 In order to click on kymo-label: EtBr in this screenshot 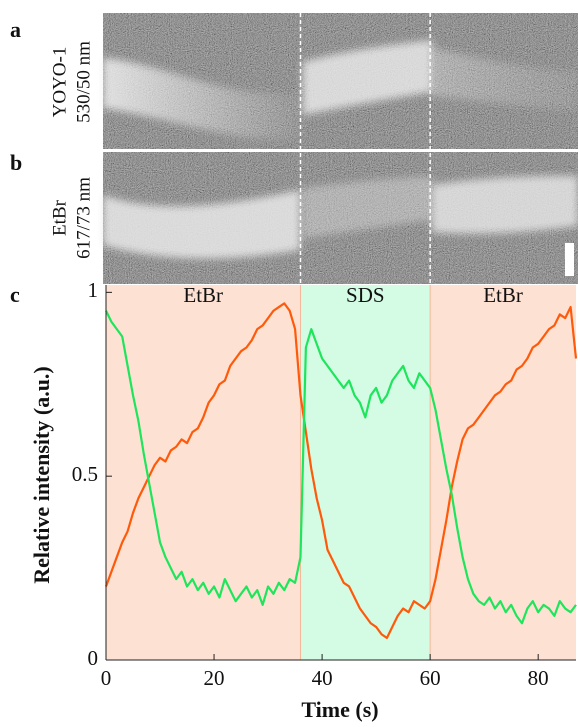, I will do `click(59, 217)`.